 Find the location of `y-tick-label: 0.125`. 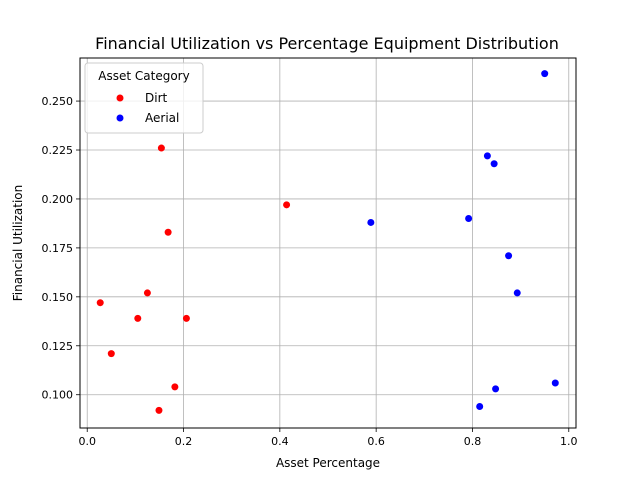

y-tick-label: 0.125 is located at coordinates (58, 346).